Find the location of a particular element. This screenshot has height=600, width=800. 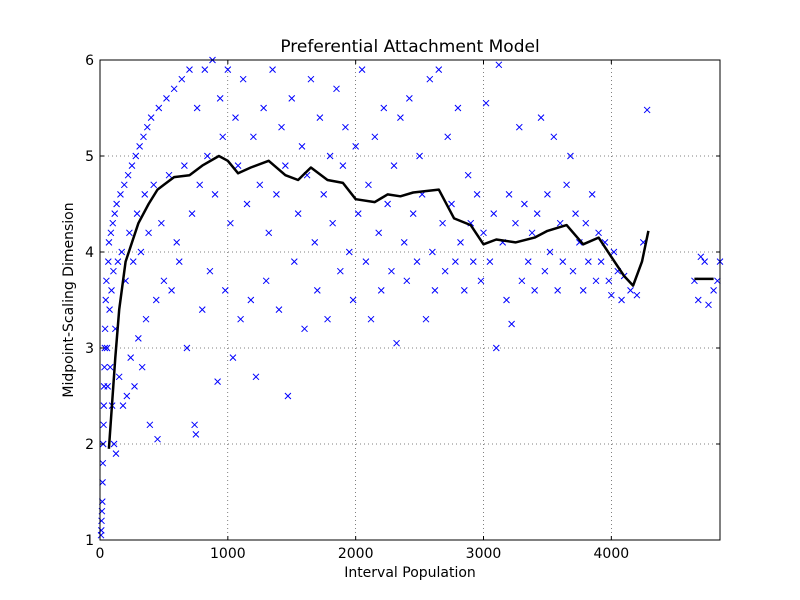

y-tick-label: 6 is located at coordinates (89, 61).